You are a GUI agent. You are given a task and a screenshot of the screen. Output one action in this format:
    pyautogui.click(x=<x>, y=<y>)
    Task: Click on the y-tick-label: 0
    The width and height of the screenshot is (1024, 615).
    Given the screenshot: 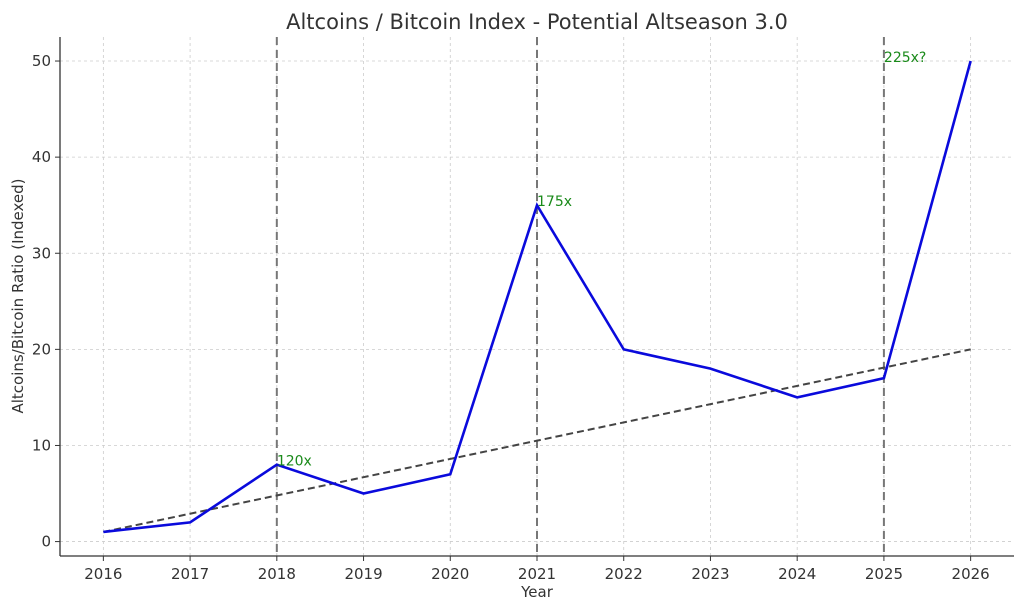 What is the action you would take?
    pyautogui.click(x=46, y=542)
    